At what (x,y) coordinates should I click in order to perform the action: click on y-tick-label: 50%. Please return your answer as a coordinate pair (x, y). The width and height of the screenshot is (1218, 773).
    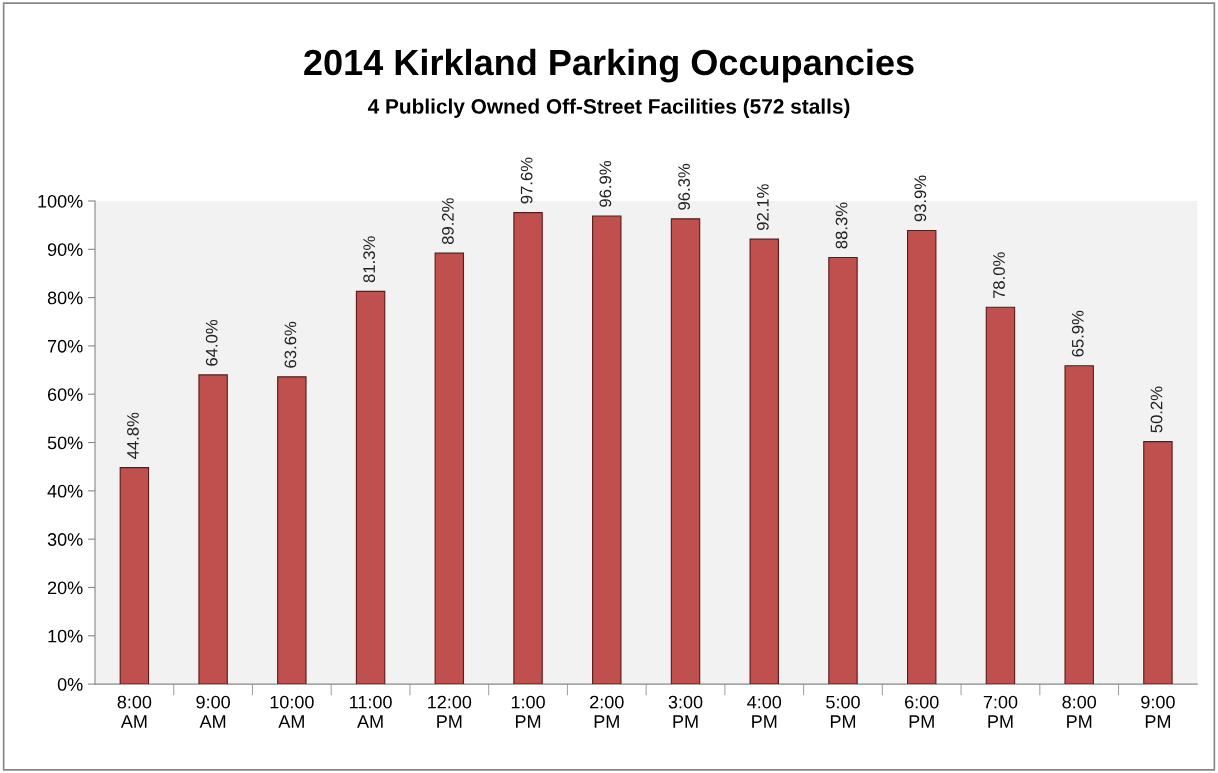
    Looking at the image, I should click on (65, 443).